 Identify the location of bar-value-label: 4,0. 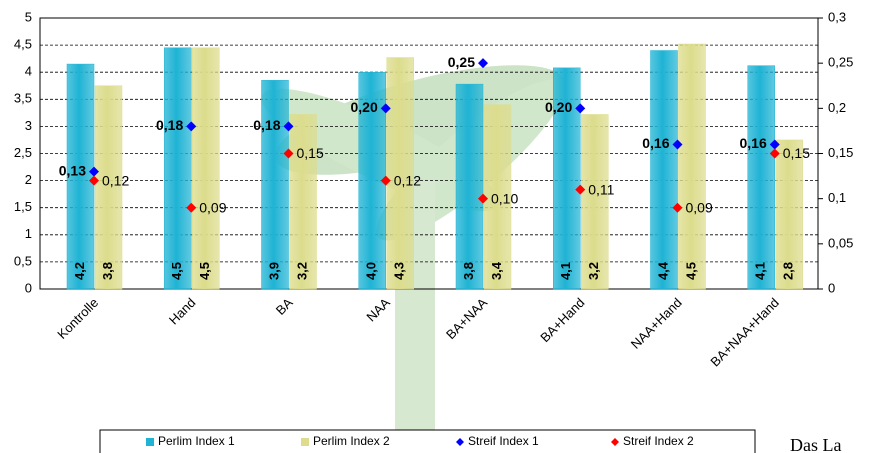
(371, 271).